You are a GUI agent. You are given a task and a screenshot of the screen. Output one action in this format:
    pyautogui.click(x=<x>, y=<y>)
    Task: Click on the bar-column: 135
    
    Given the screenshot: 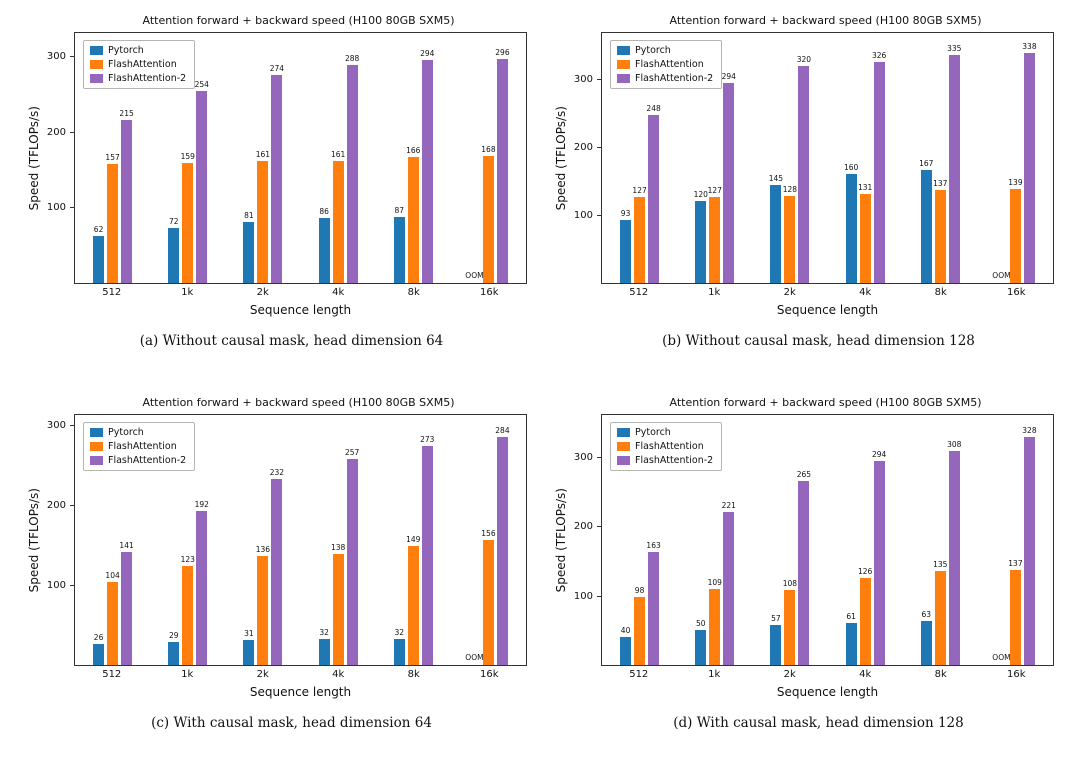 What is the action you would take?
    pyautogui.click(x=940, y=540)
    